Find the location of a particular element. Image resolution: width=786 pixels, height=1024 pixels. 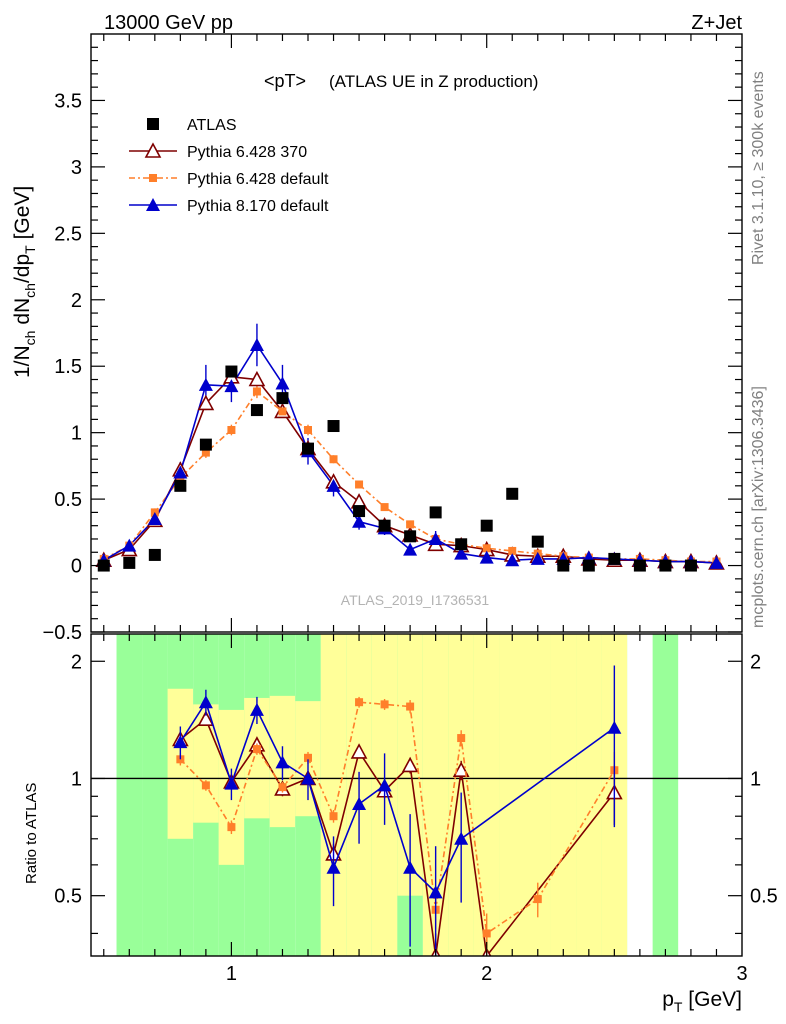

x-tick-label: 2 is located at coordinates (486, 974).